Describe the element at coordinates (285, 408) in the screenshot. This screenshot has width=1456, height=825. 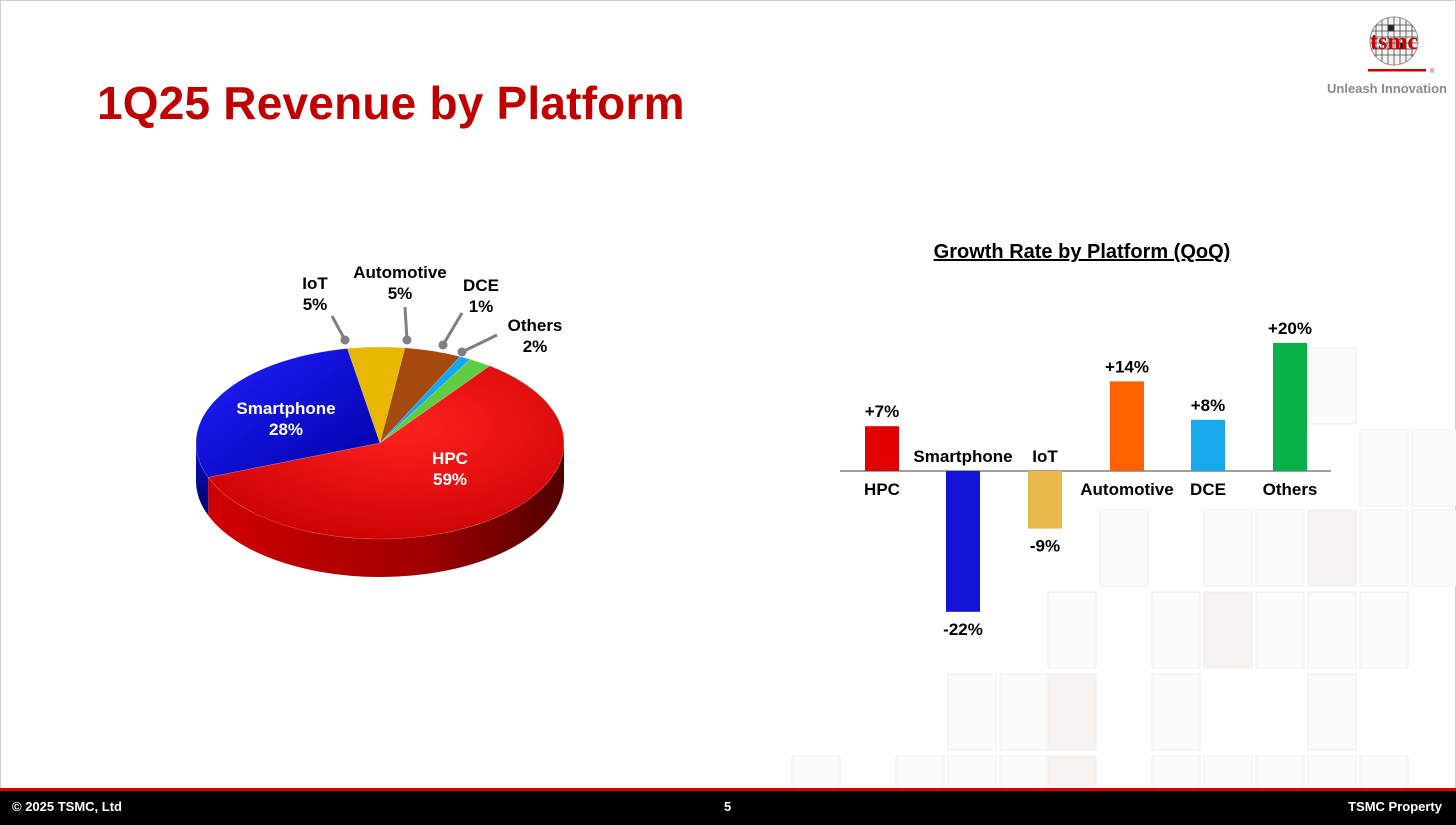
I see `pie-label-smartphone: Smartphone` at that location.